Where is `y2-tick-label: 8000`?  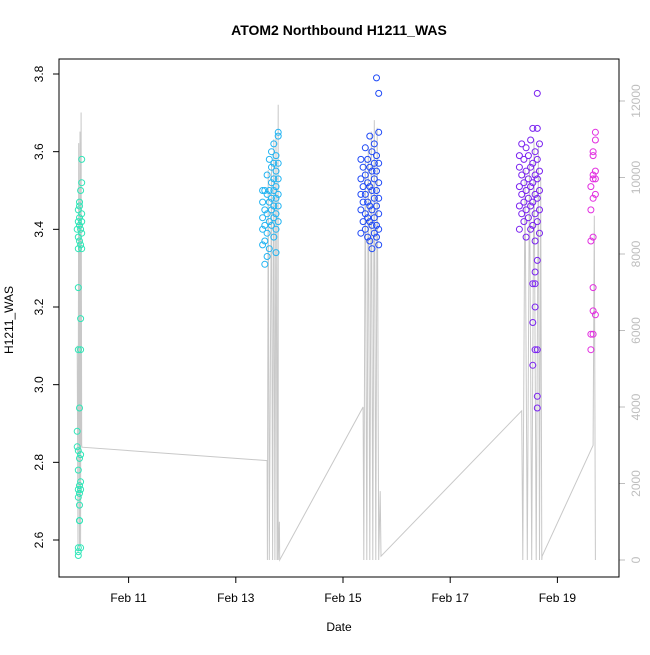 y2-tick-label: 8000 is located at coordinates (636, 253).